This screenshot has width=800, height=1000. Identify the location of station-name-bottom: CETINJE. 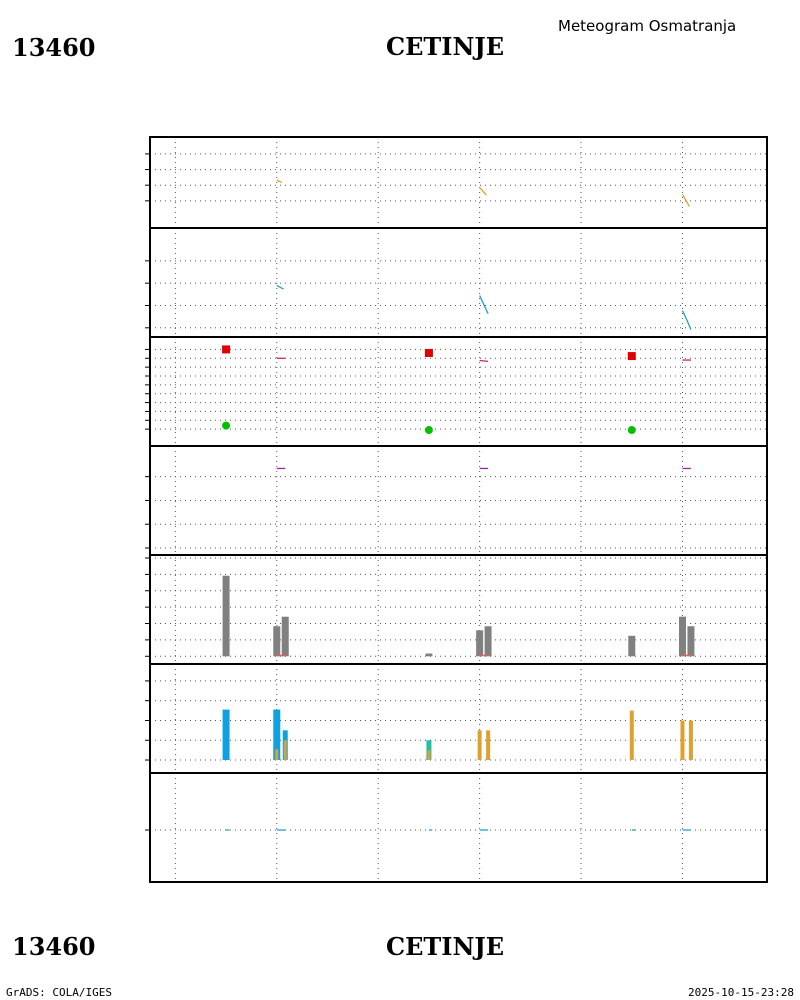
(445, 946).